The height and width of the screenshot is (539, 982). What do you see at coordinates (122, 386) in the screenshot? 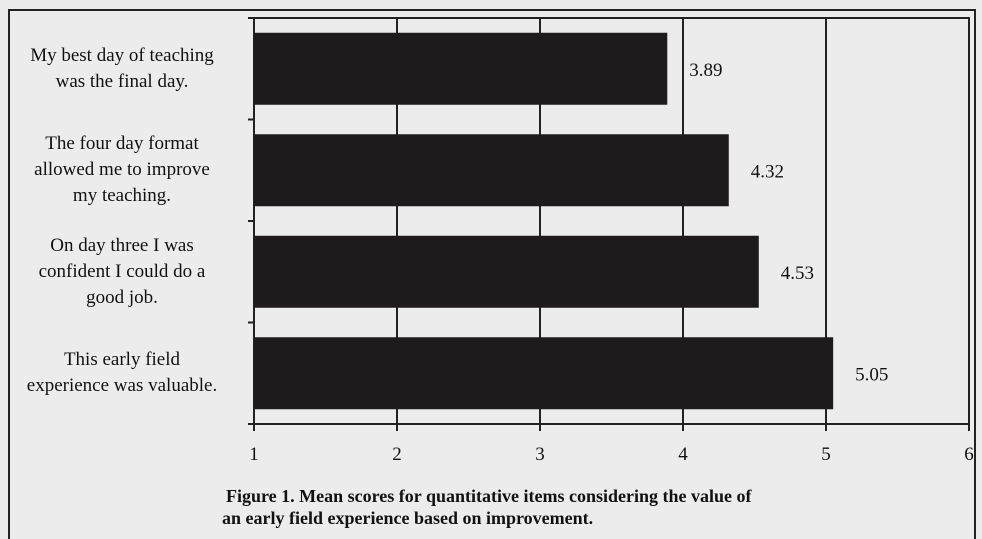
I see `category-label-line: experience was valuable.` at bounding box center [122, 386].